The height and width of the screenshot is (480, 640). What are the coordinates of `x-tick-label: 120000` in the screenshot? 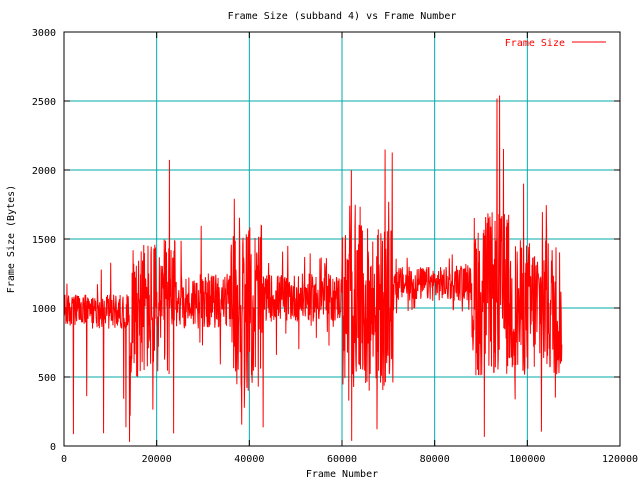 It's located at (620, 459).